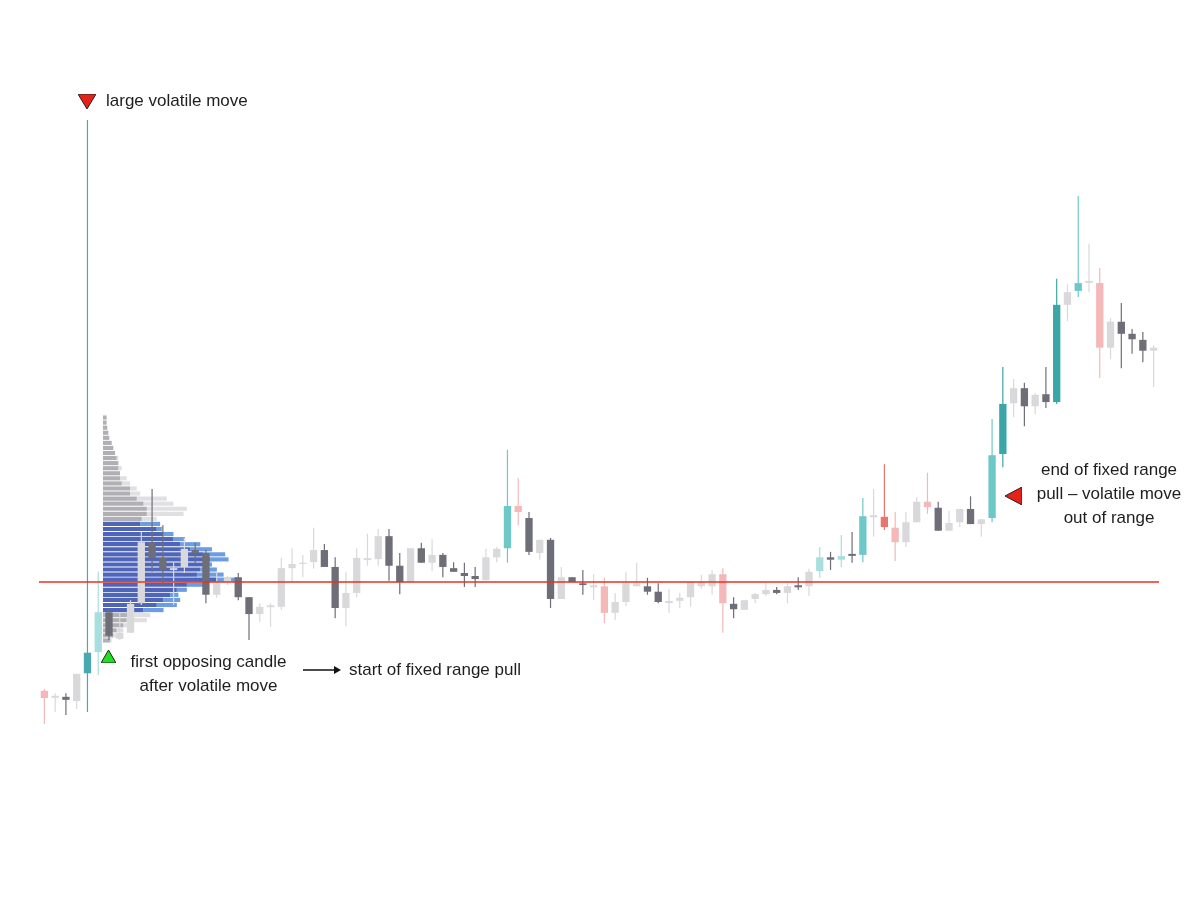 This screenshot has height=901, width=1200. What do you see at coordinates (1109, 494) in the screenshot?
I see `annotation: end of fixed range pull – volatile move out of range` at bounding box center [1109, 494].